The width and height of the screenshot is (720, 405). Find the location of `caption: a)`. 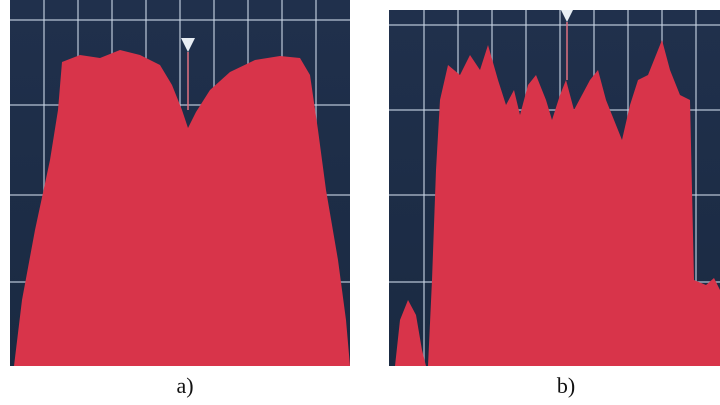

caption: a) is located at coordinates (184, 385).